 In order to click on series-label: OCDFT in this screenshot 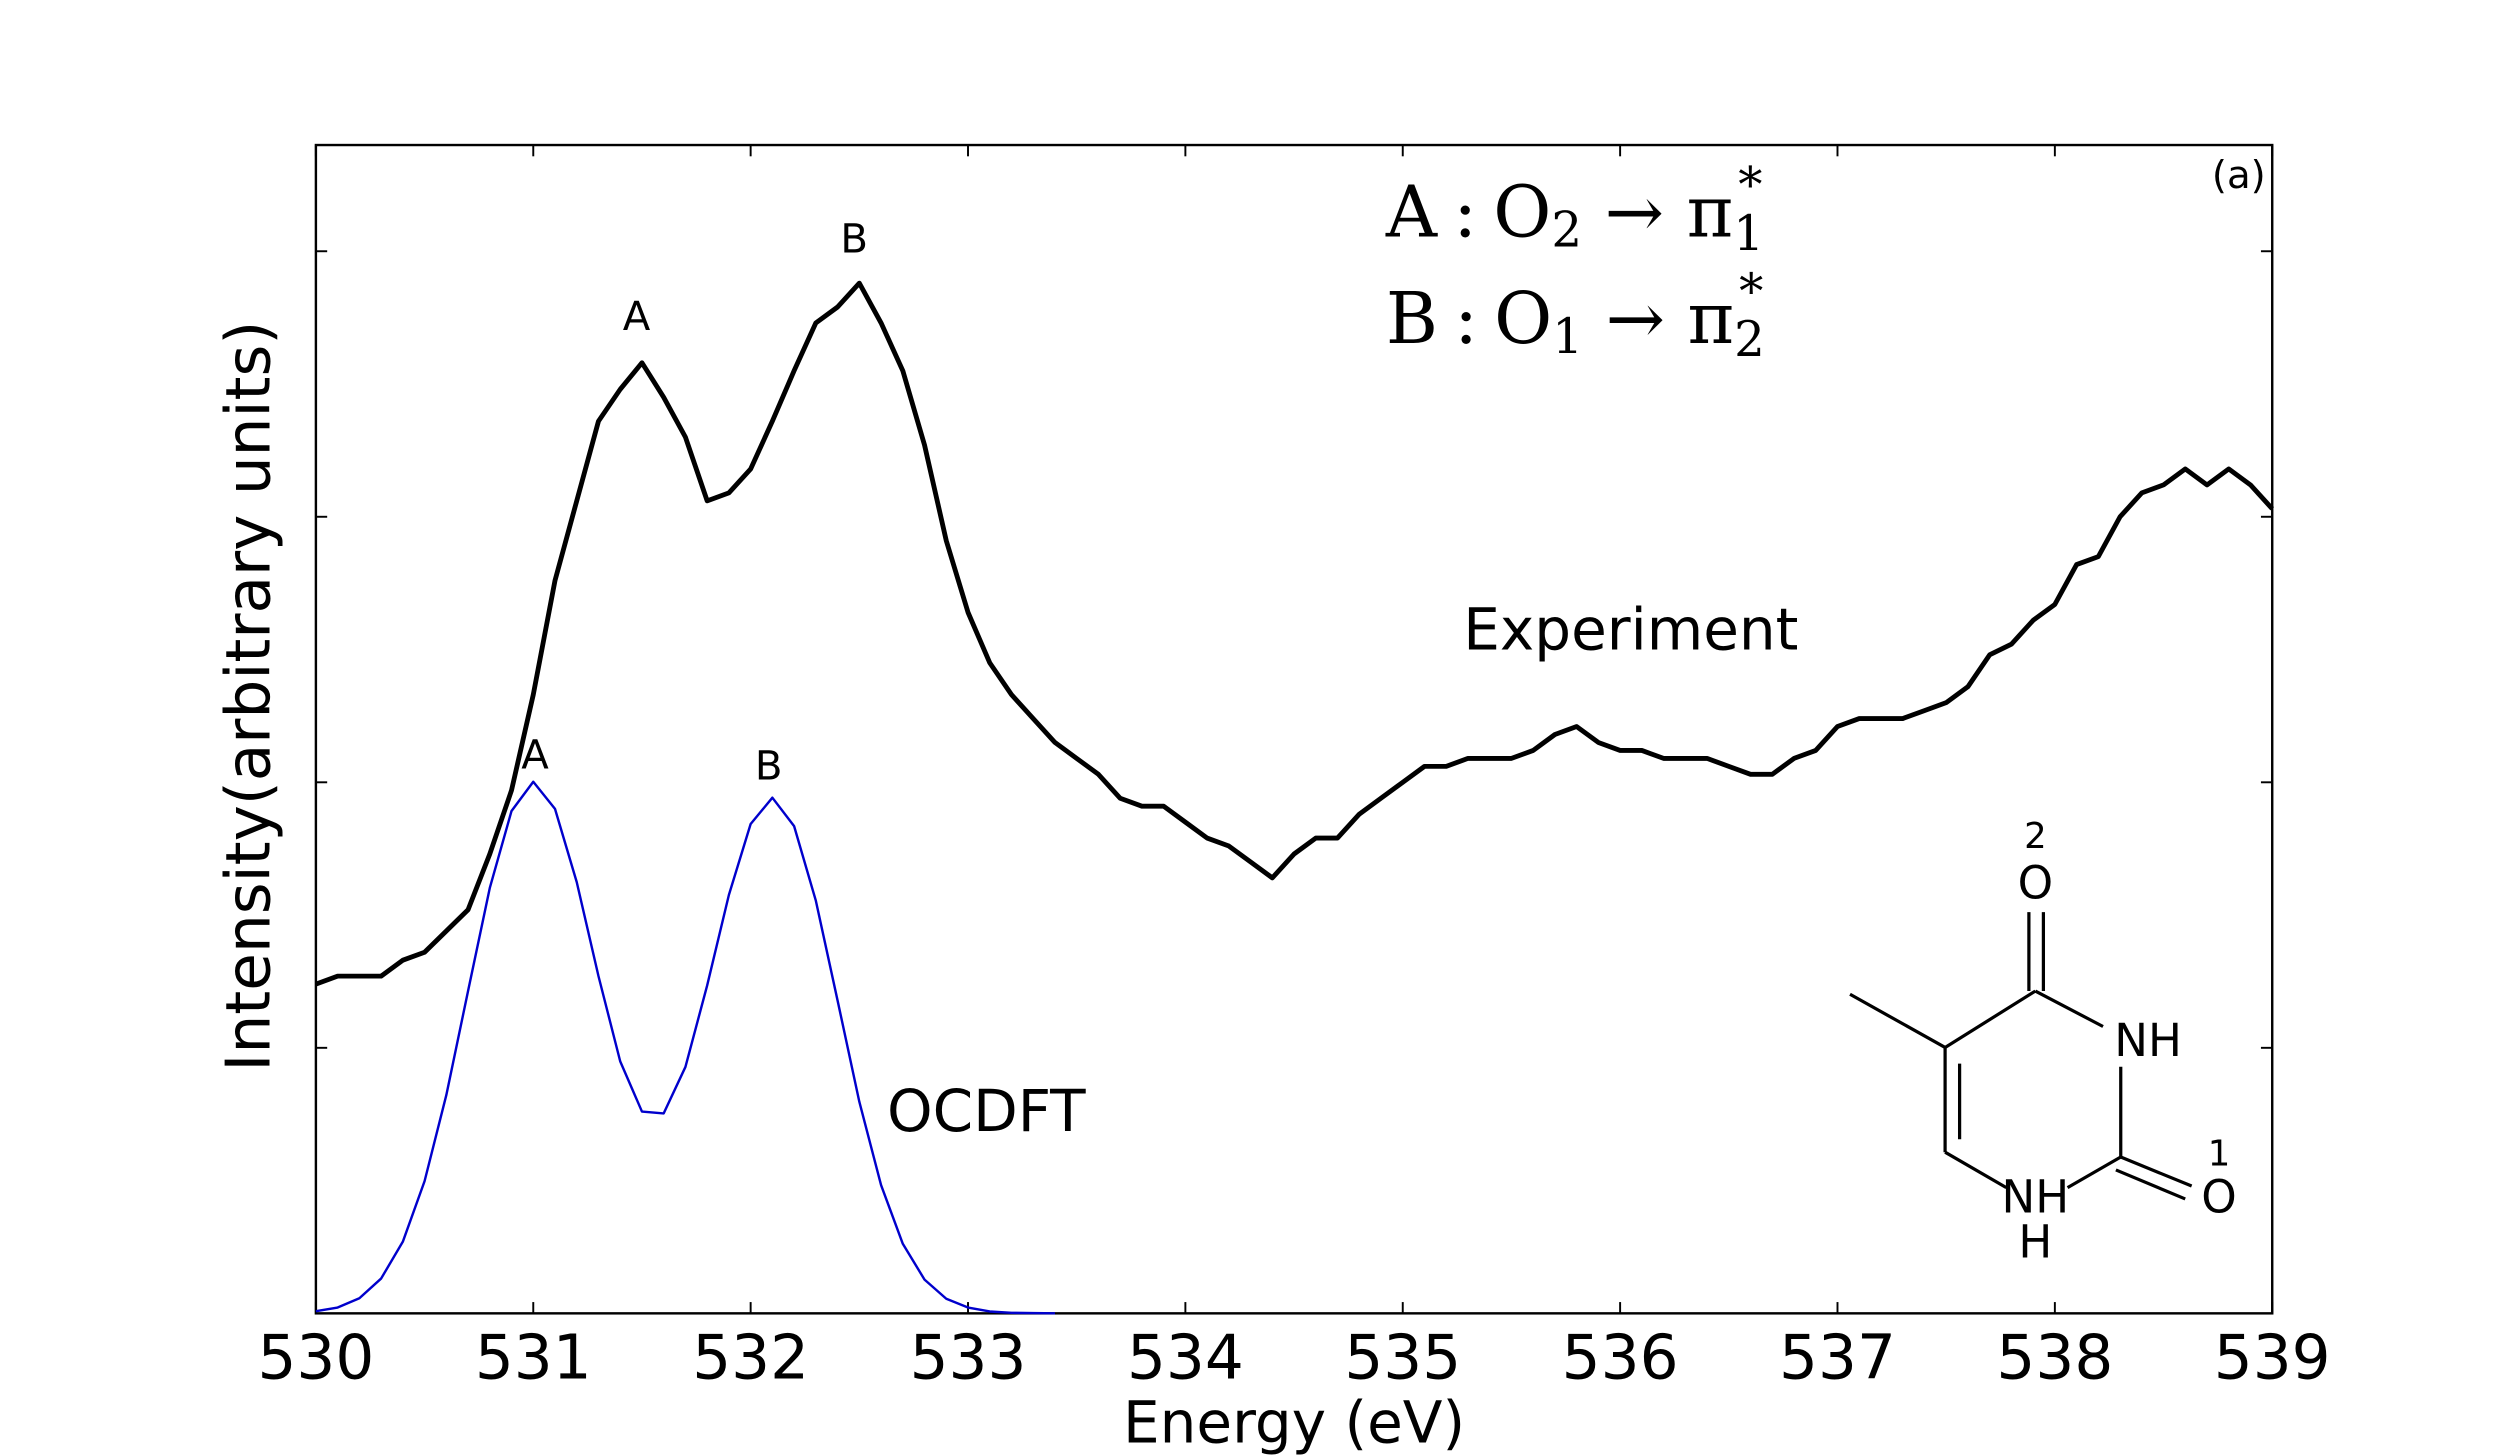, I will do `click(986, 1111)`.